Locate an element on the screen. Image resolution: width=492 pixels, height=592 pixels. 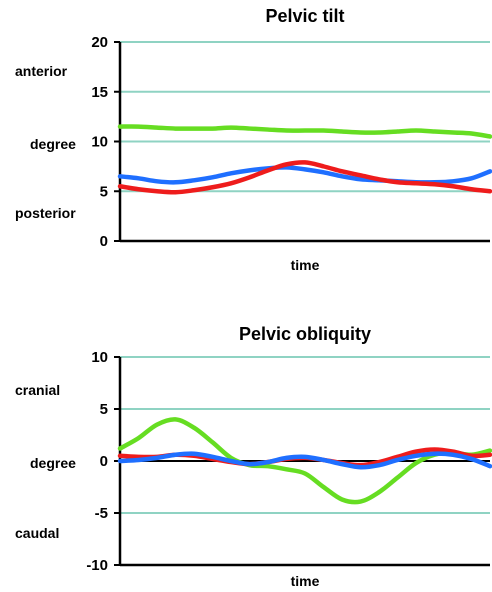
y-tick-label: 15 is located at coordinates (99, 92).